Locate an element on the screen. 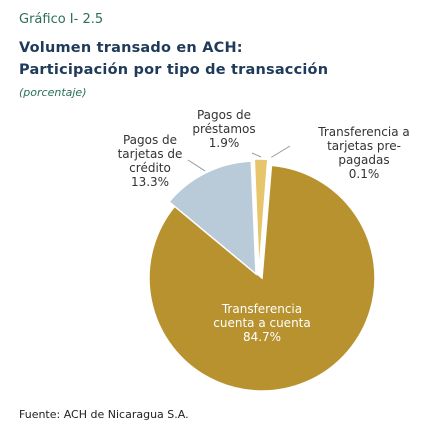  slice-label-3: Transferencia a tarjetas pre-pagadas 0.1% is located at coordinates (363, 153).